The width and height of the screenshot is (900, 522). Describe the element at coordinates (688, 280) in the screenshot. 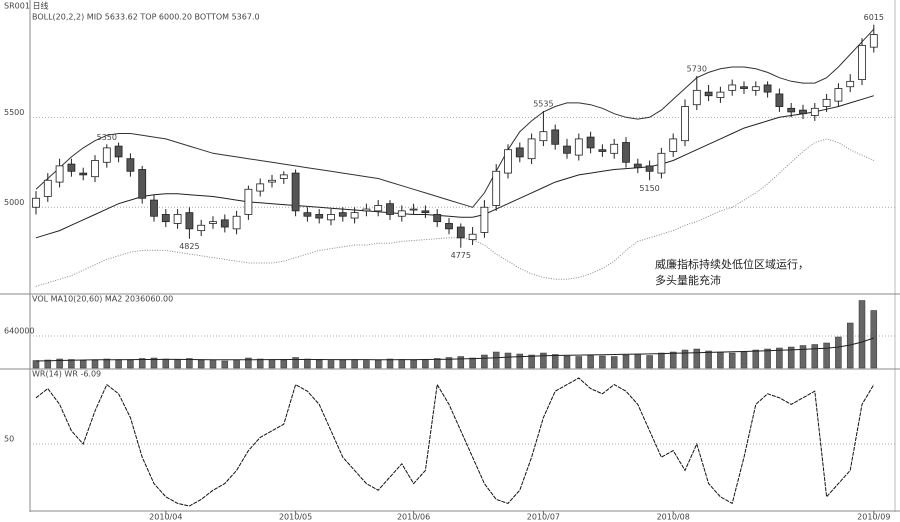

I see `annotation: 多头量能充沛` at that location.